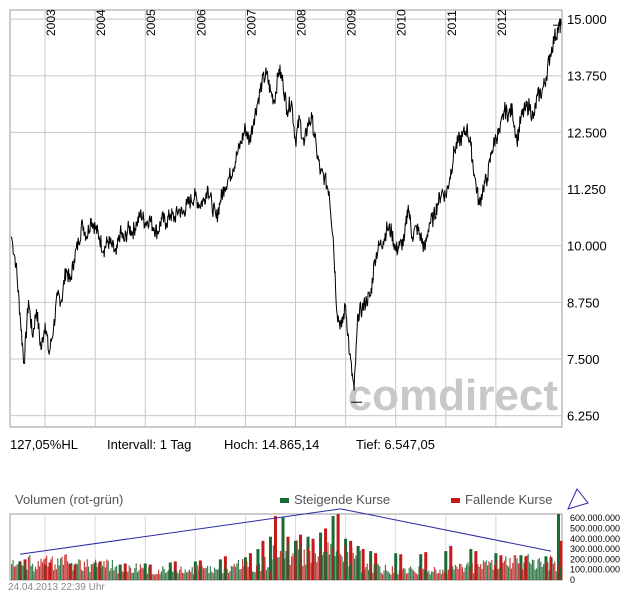 Image resolution: width=624 pixels, height=593 pixels. Describe the element at coordinates (284, 501) in the screenshot. I see `legend-rising-swatch` at that location.